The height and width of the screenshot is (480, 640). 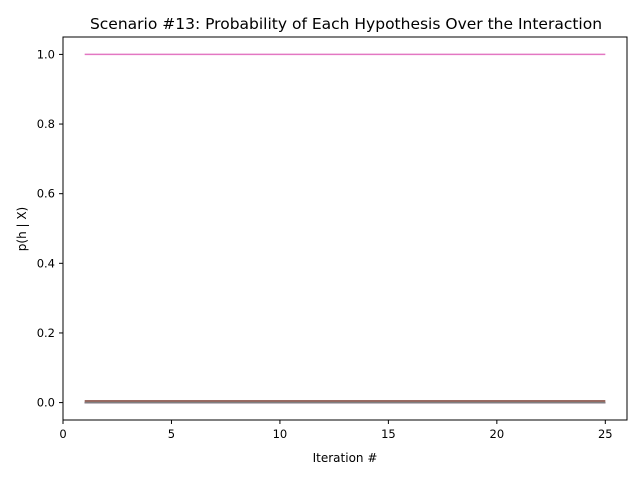 I want to click on y-tick-label-3: 0.6, so click(x=46, y=194).